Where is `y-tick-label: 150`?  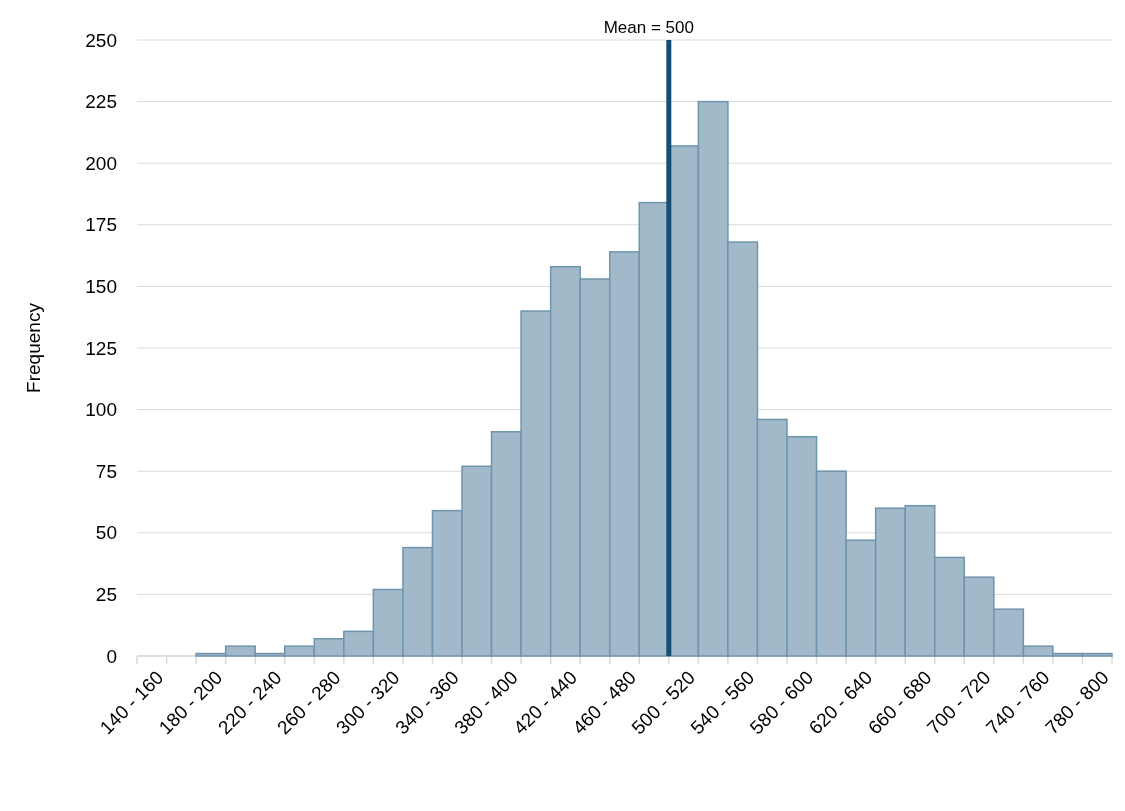
y-tick-label: 150 is located at coordinates (101, 287).